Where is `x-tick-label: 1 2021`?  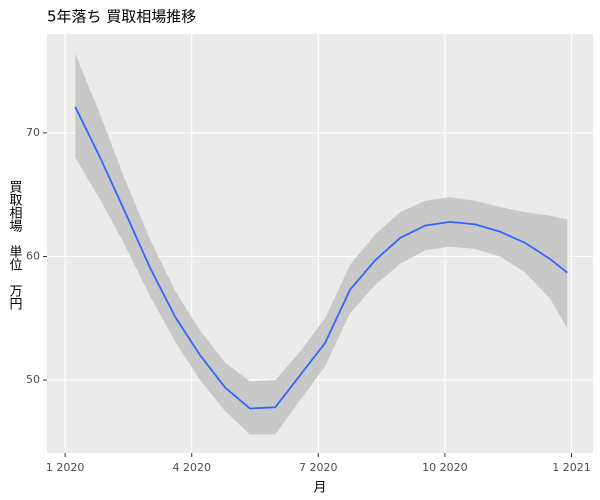
x-tick-label: 1 2021 is located at coordinates (571, 467).